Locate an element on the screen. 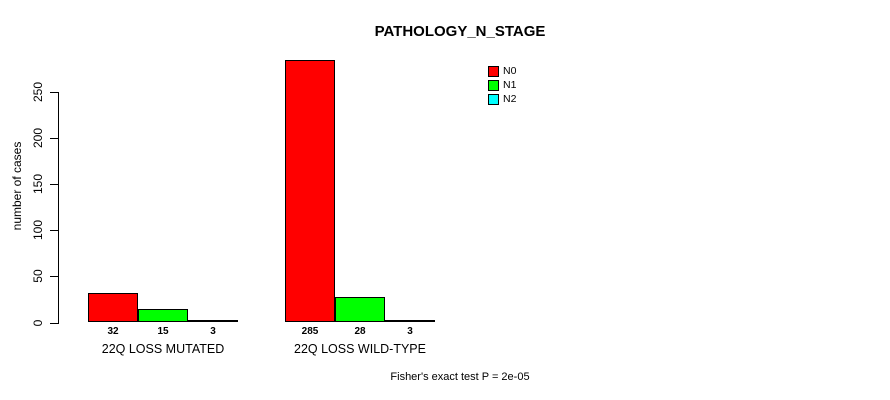 The image size is (890, 400). bar-n2-group1 is located at coordinates (213, 321).